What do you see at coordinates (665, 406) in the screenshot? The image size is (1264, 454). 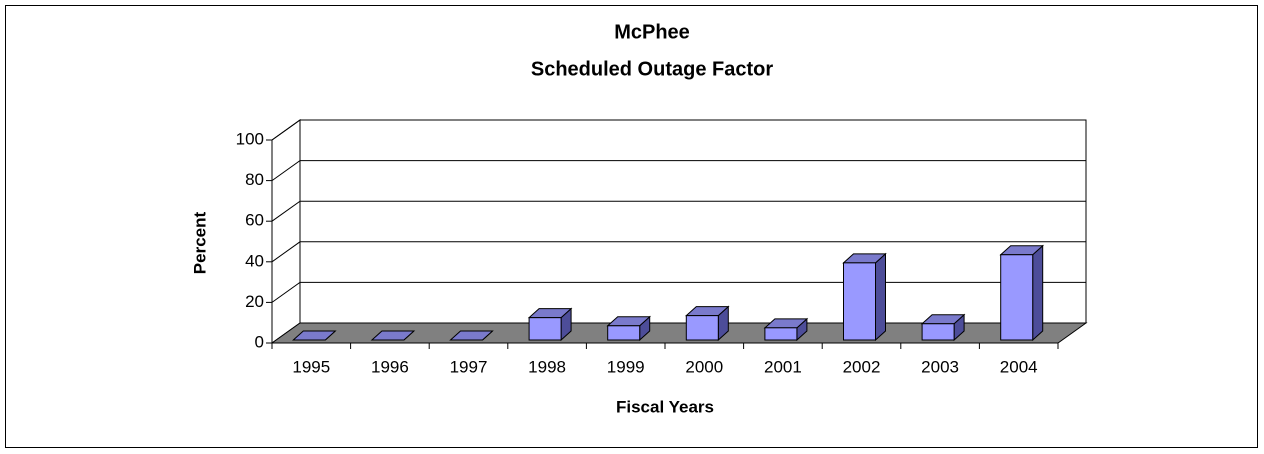 I see `x-axis-title: Fiscal Years` at bounding box center [665, 406].